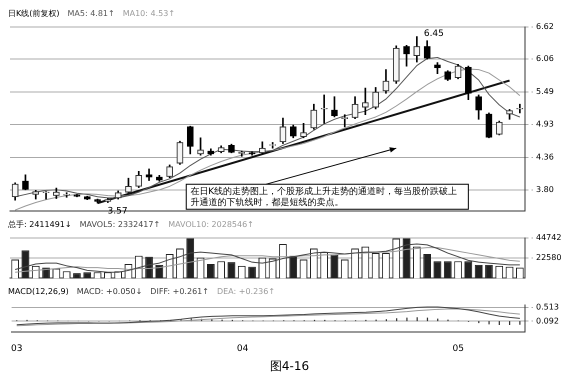  I want to click on y-tick-label: 3.80, so click(545, 189).